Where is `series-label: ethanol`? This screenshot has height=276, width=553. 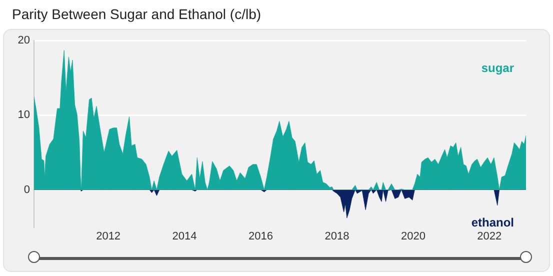 series-label: ethanol is located at coordinates (492, 222).